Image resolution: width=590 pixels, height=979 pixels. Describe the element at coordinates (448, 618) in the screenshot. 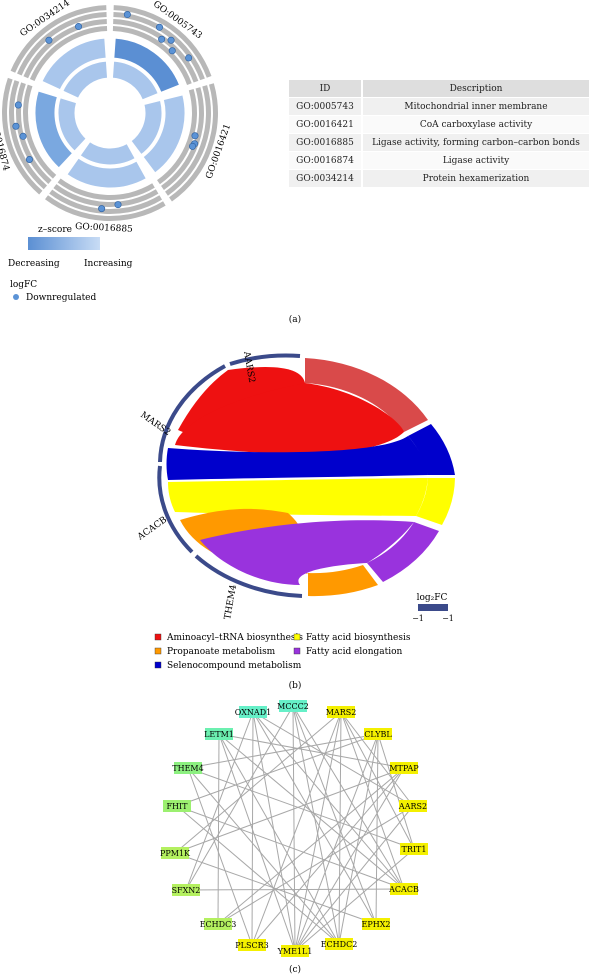

I see `log2fc-max: −1` at that location.